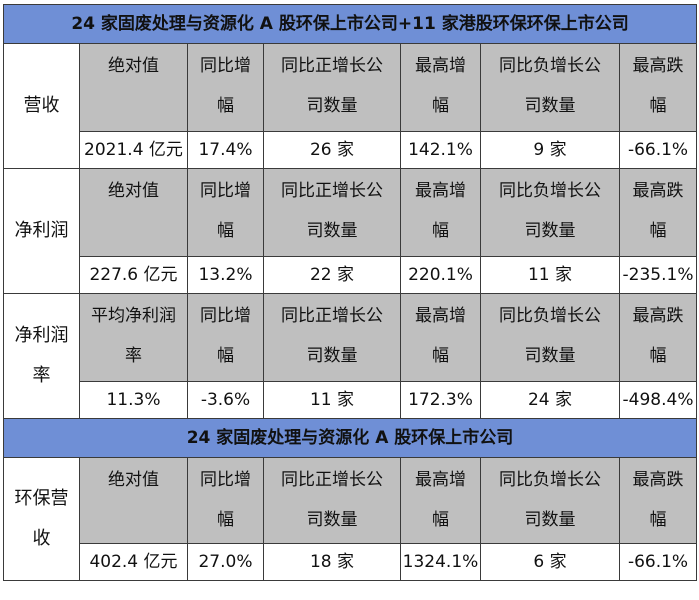 This screenshot has height=600, width=699. Describe the element at coordinates (41, 356) in the screenshot. I see `row-label-net-margin: 净利润率` at that location.